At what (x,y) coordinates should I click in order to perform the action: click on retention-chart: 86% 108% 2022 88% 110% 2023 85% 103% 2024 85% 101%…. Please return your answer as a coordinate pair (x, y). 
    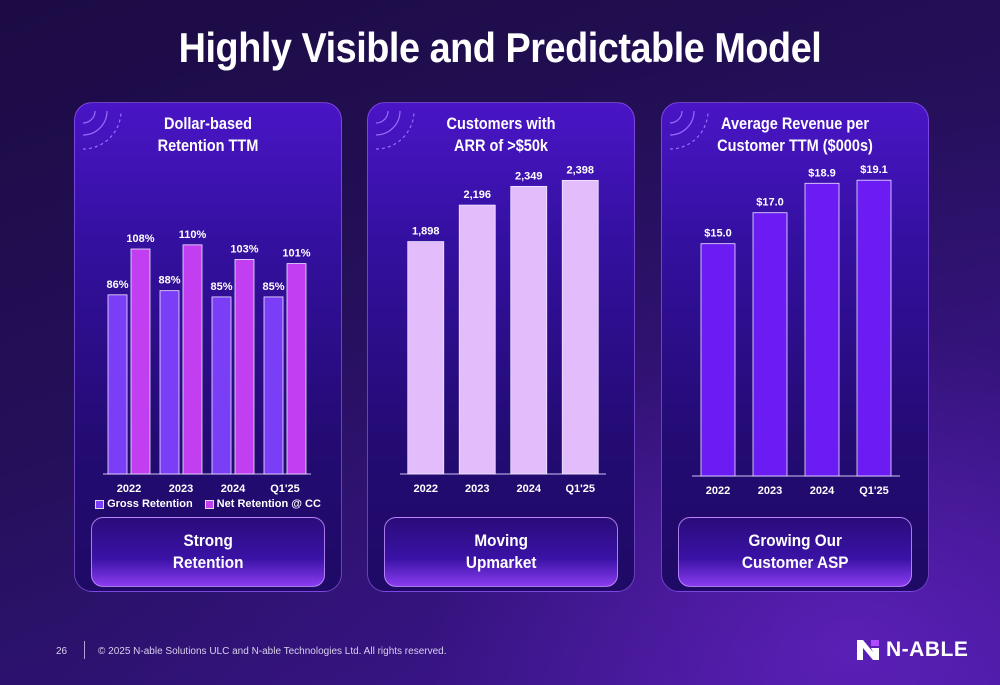
    Looking at the image, I should click on (207, 362).